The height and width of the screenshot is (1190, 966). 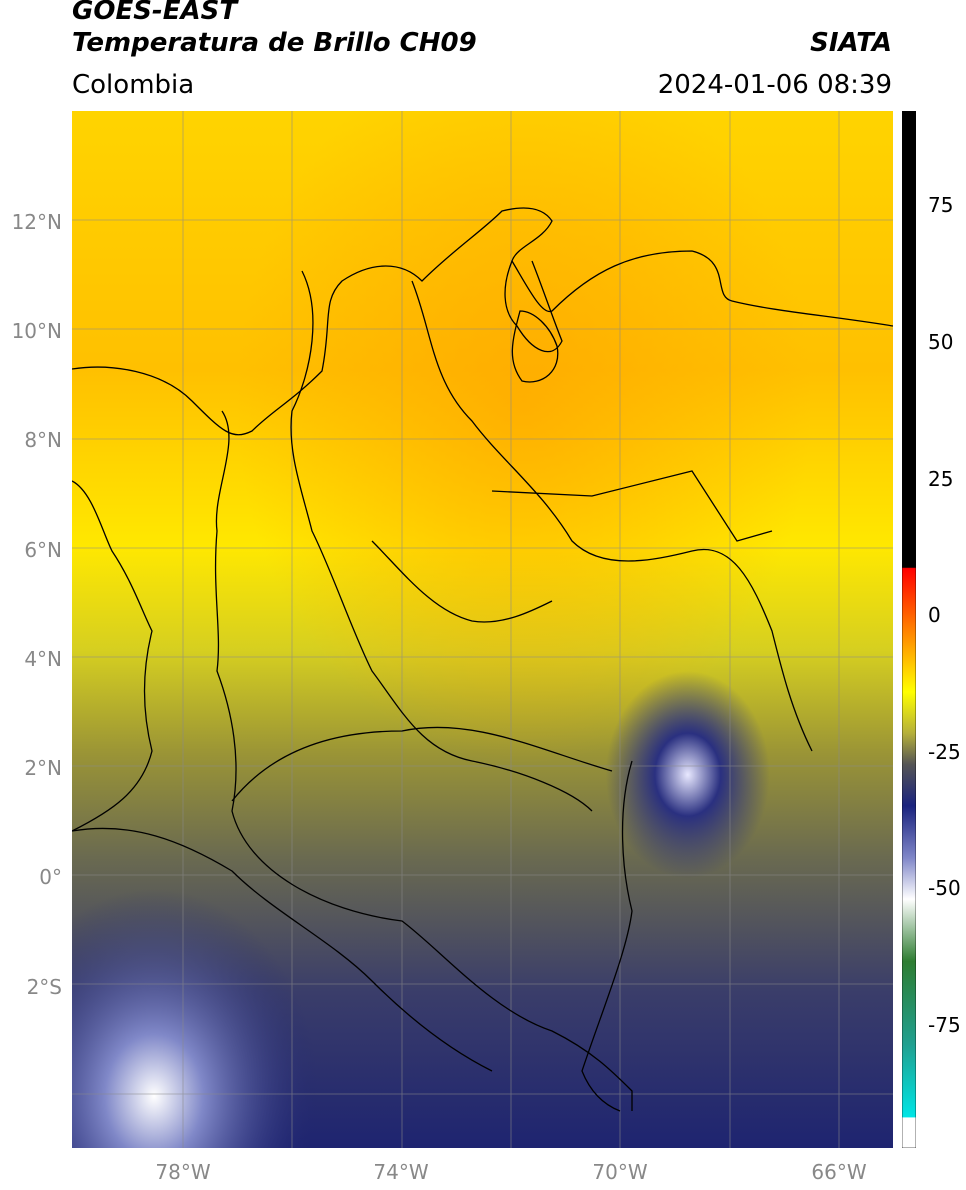 What do you see at coordinates (155, 13) in the screenshot?
I see `title-satellite: GOES-EAST` at bounding box center [155, 13].